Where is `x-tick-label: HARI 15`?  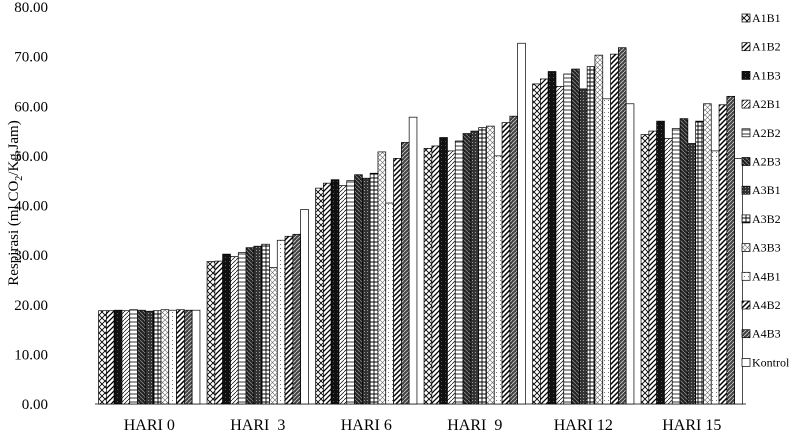 x-tick-label: HARI 15 is located at coordinates (691, 425).